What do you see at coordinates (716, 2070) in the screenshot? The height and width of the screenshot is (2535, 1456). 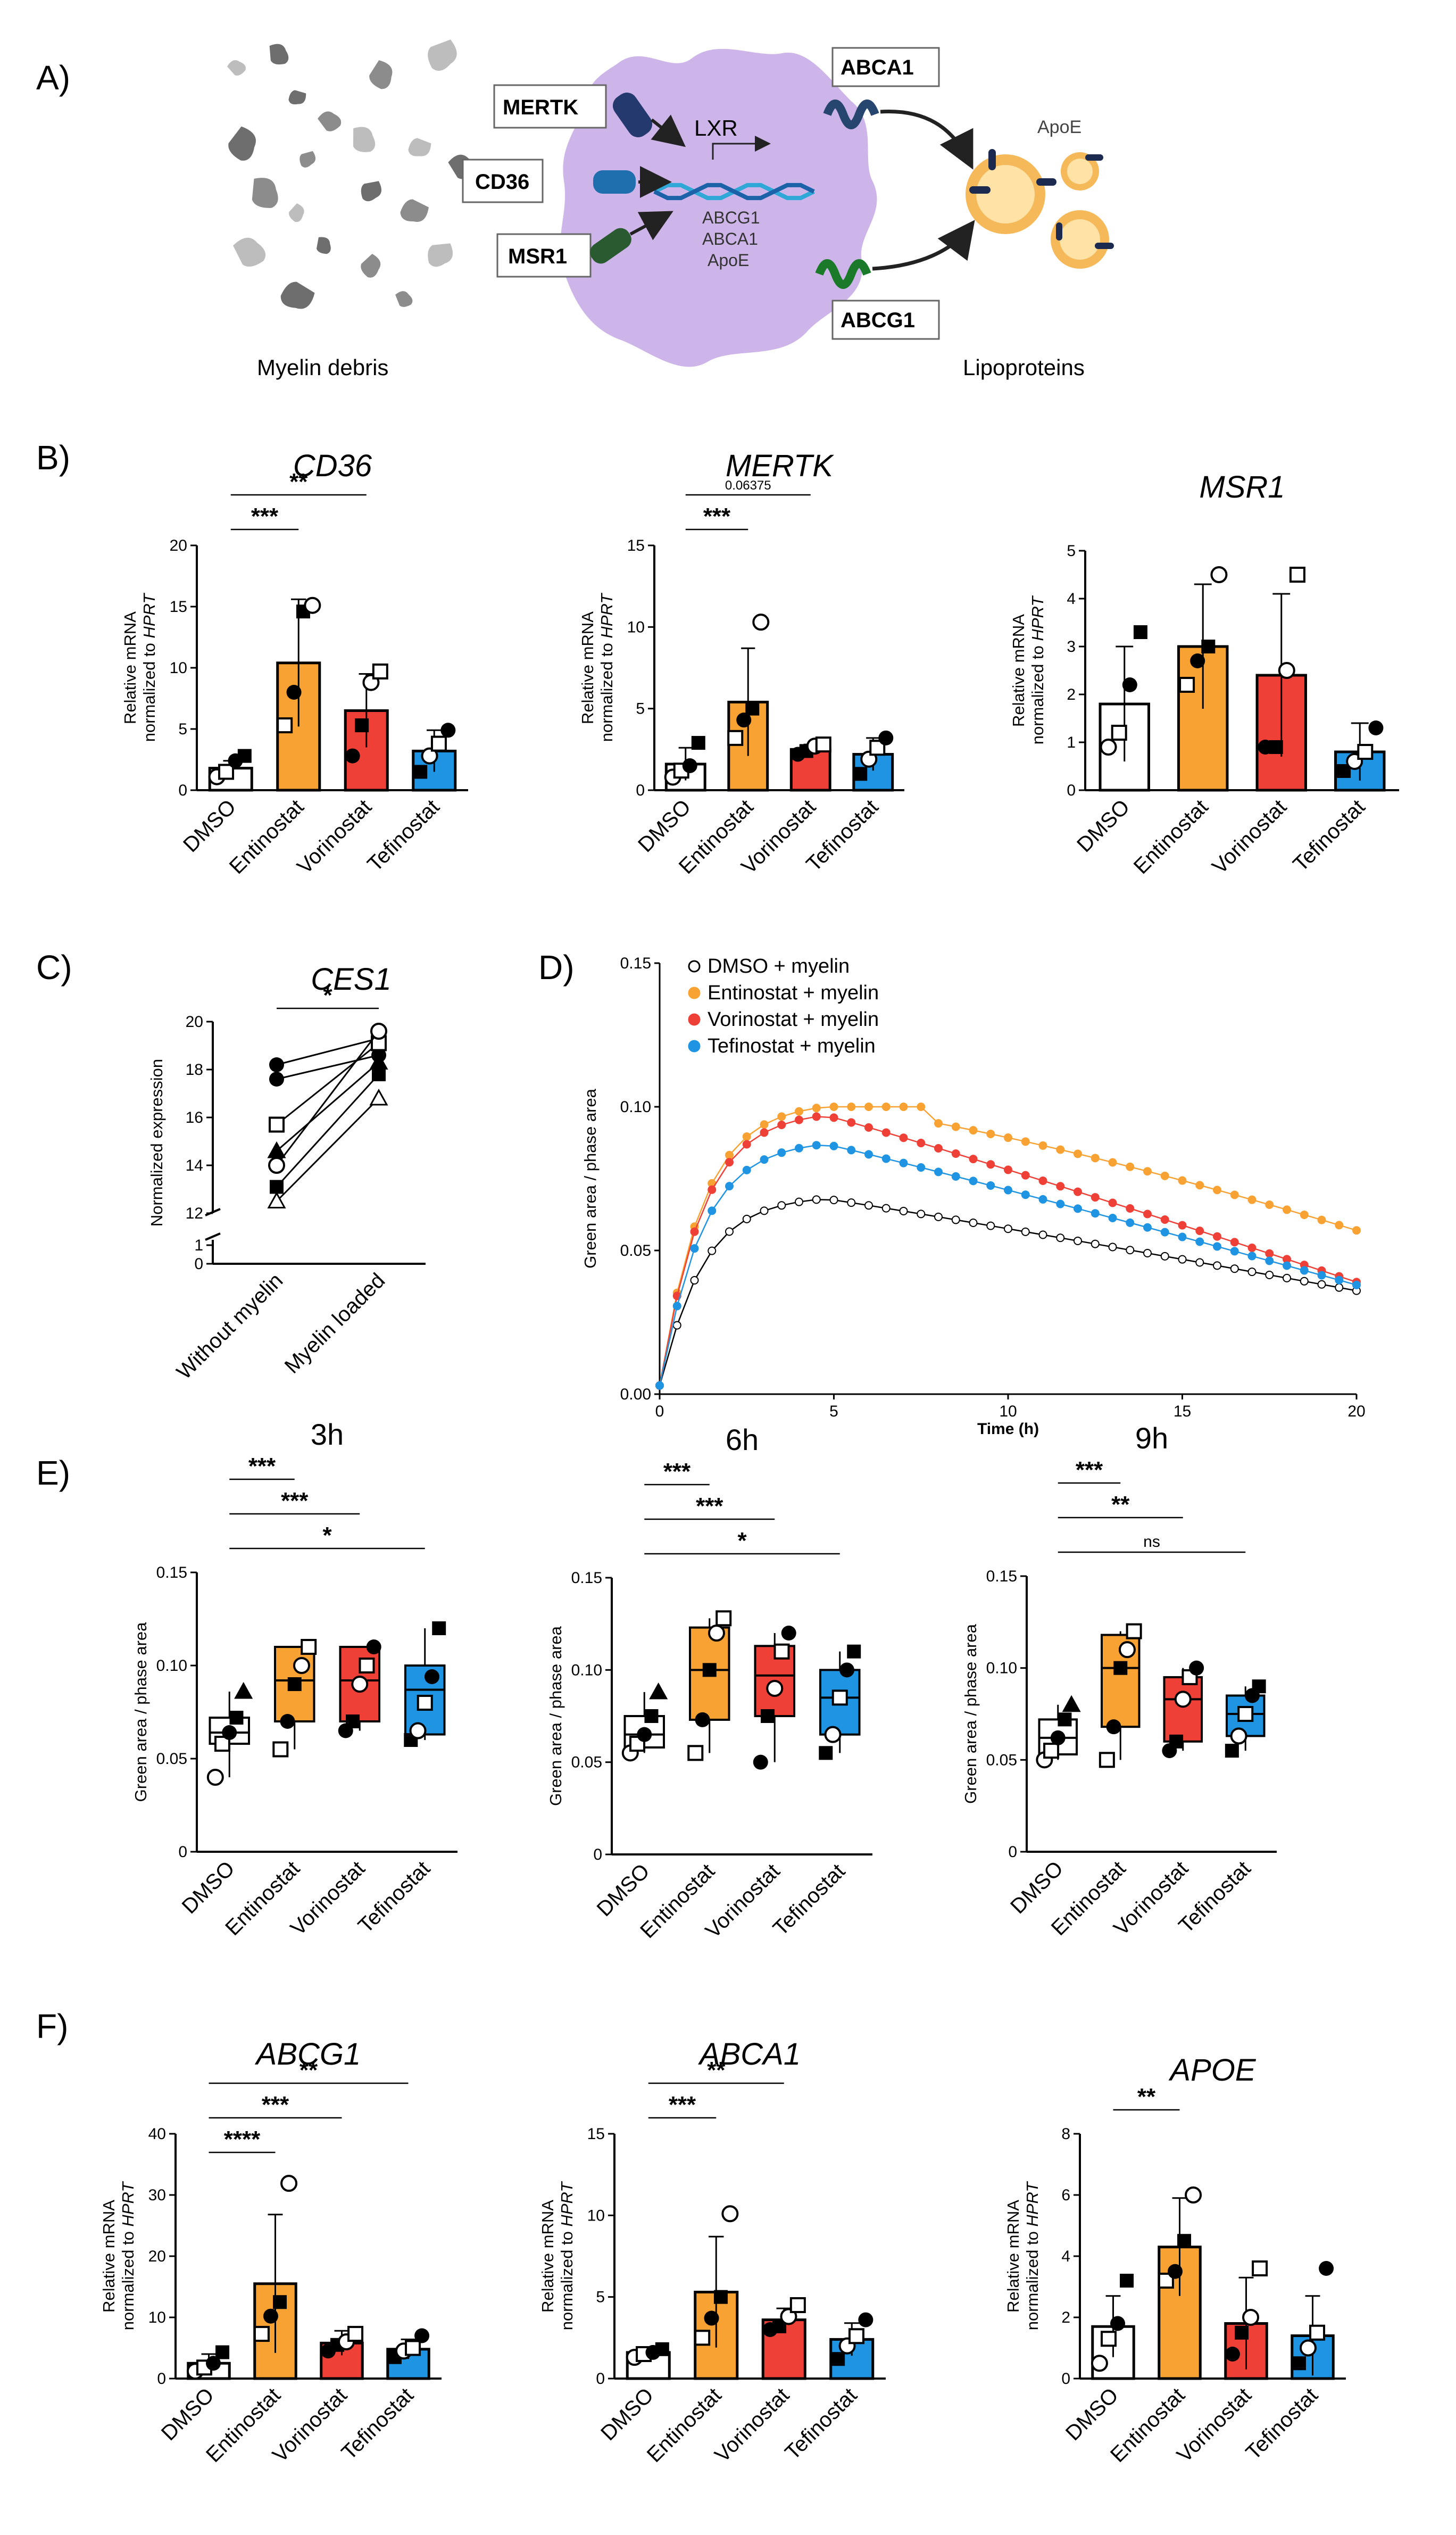 I see `significance-label: **` at bounding box center [716, 2070].